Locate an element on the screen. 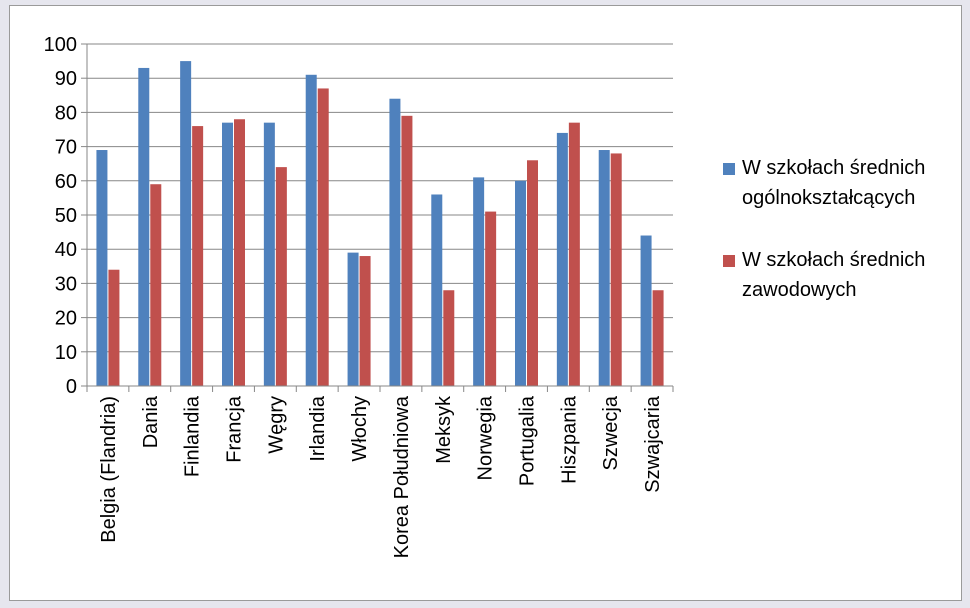  y-tick-label: 90 is located at coordinates (66, 79).